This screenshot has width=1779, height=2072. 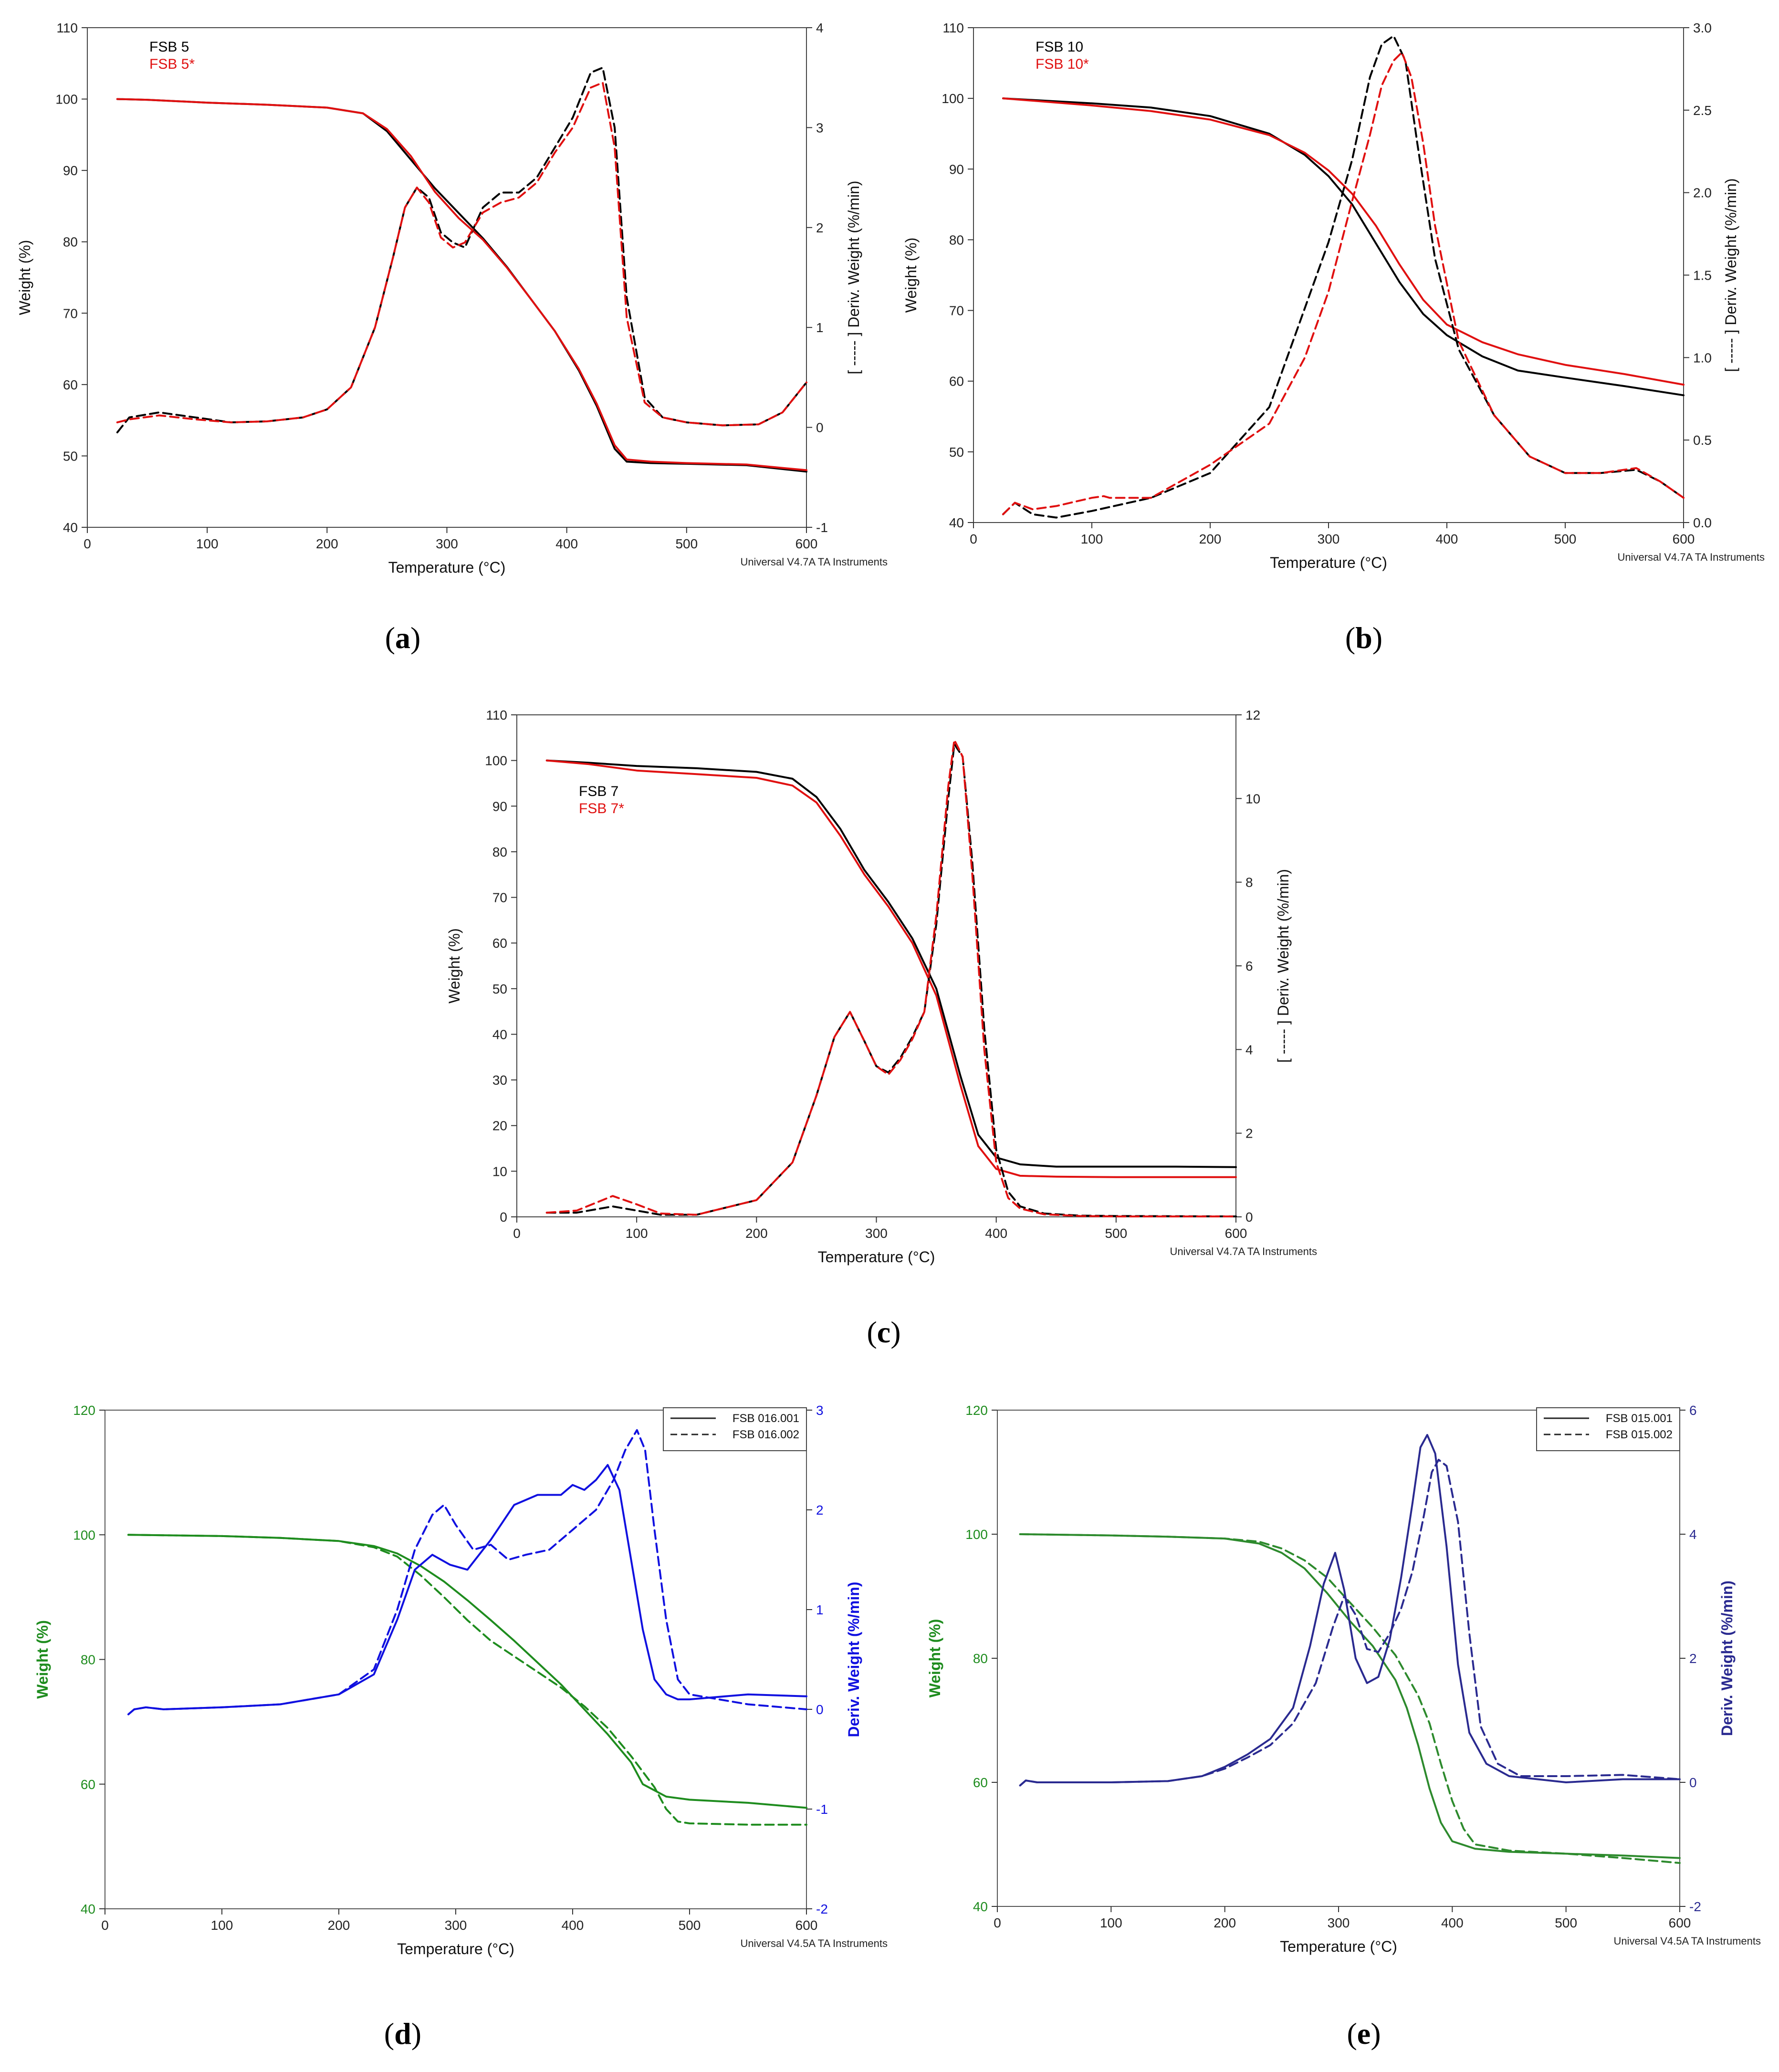 What do you see at coordinates (637, 1233) in the screenshot?
I see `x-tick-label: 100` at bounding box center [637, 1233].